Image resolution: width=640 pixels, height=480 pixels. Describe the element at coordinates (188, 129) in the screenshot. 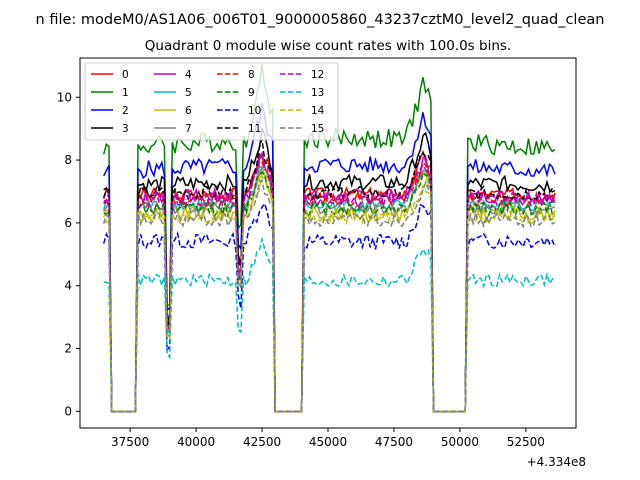

I see `legend-label-7: 7` at that location.